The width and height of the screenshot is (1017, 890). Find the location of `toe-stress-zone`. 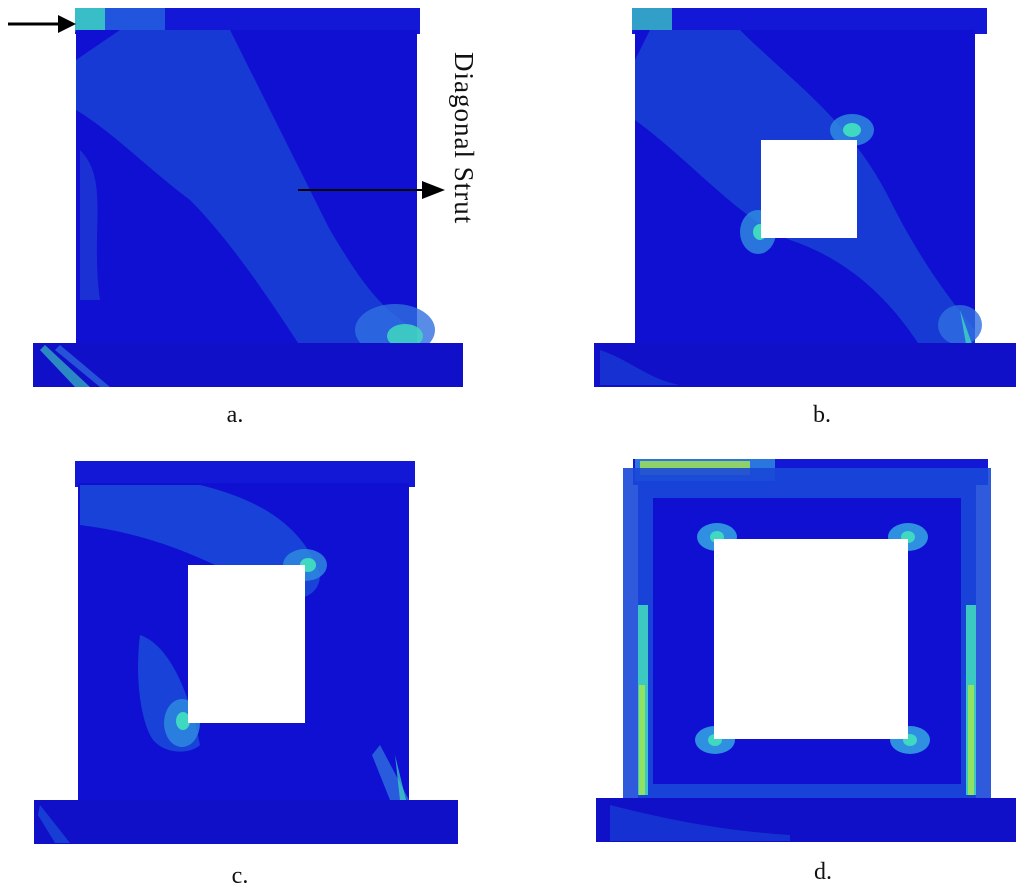

toe-stress-zone is located at coordinates (960, 325).